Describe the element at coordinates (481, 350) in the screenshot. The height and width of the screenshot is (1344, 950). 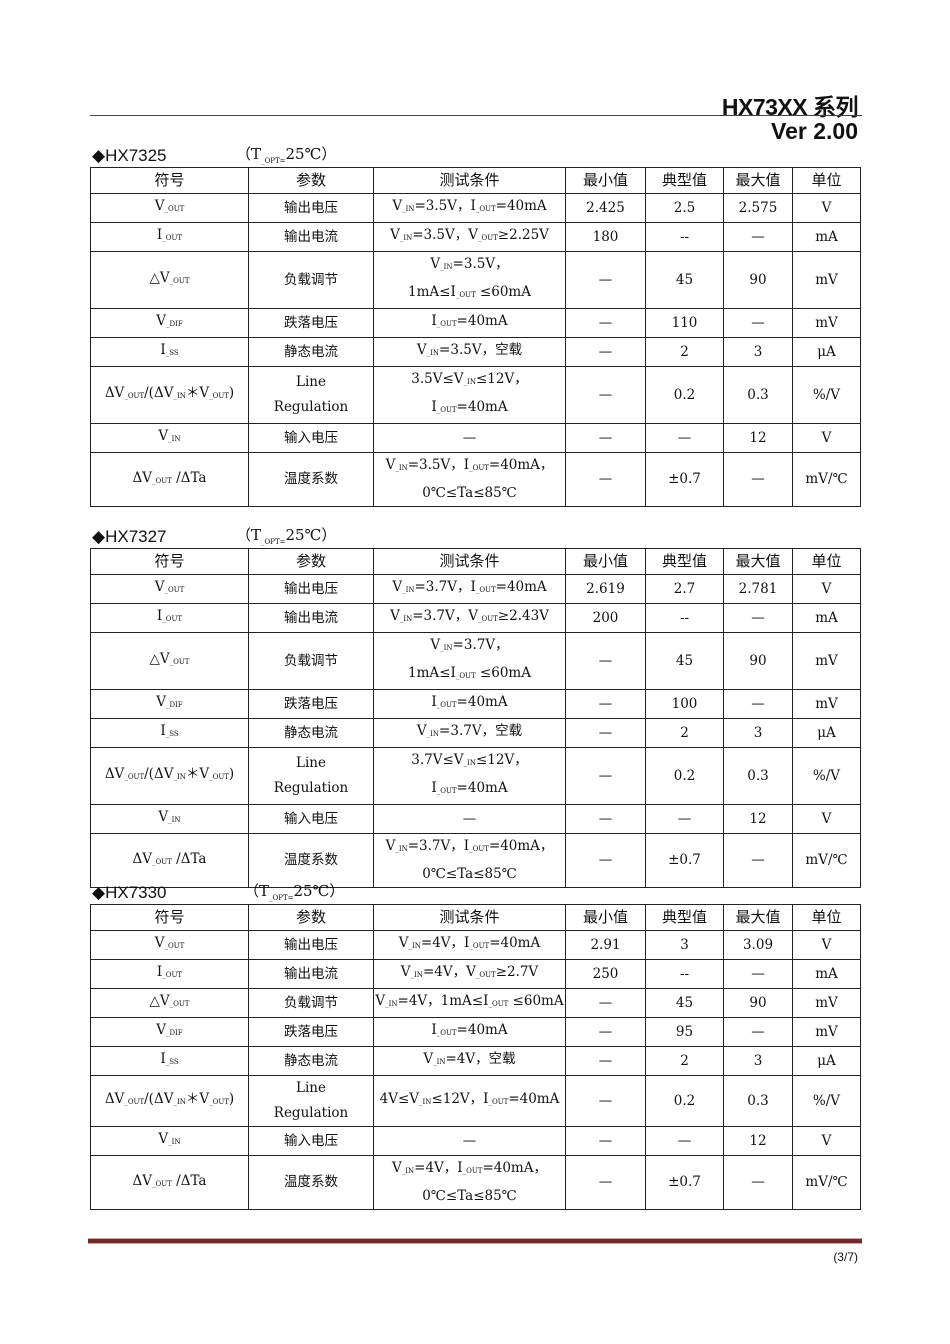
I see `text-segment: =3.5V，空载` at that location.